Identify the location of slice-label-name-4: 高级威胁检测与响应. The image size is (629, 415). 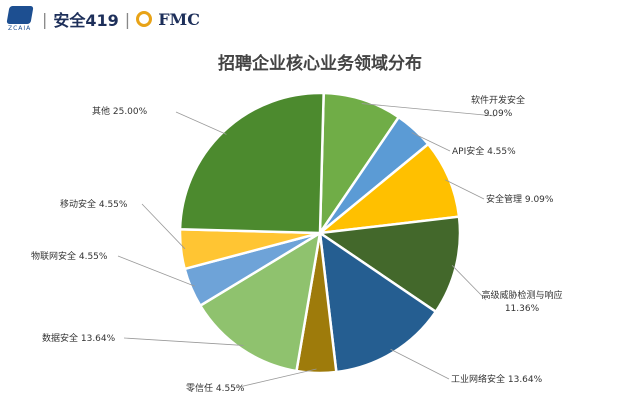
(521, 295).